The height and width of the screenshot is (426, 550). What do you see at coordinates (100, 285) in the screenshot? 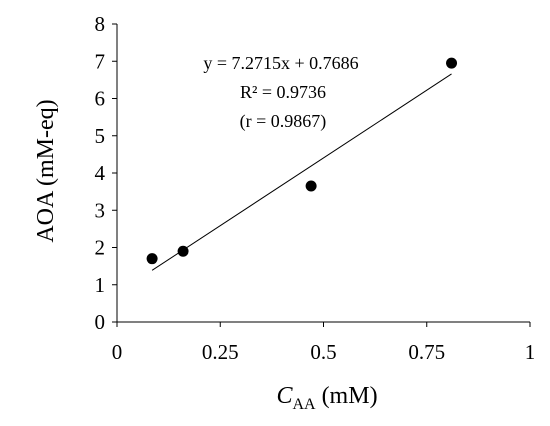
I see `y-tick-label: 1` at bounding box center [100, 285].